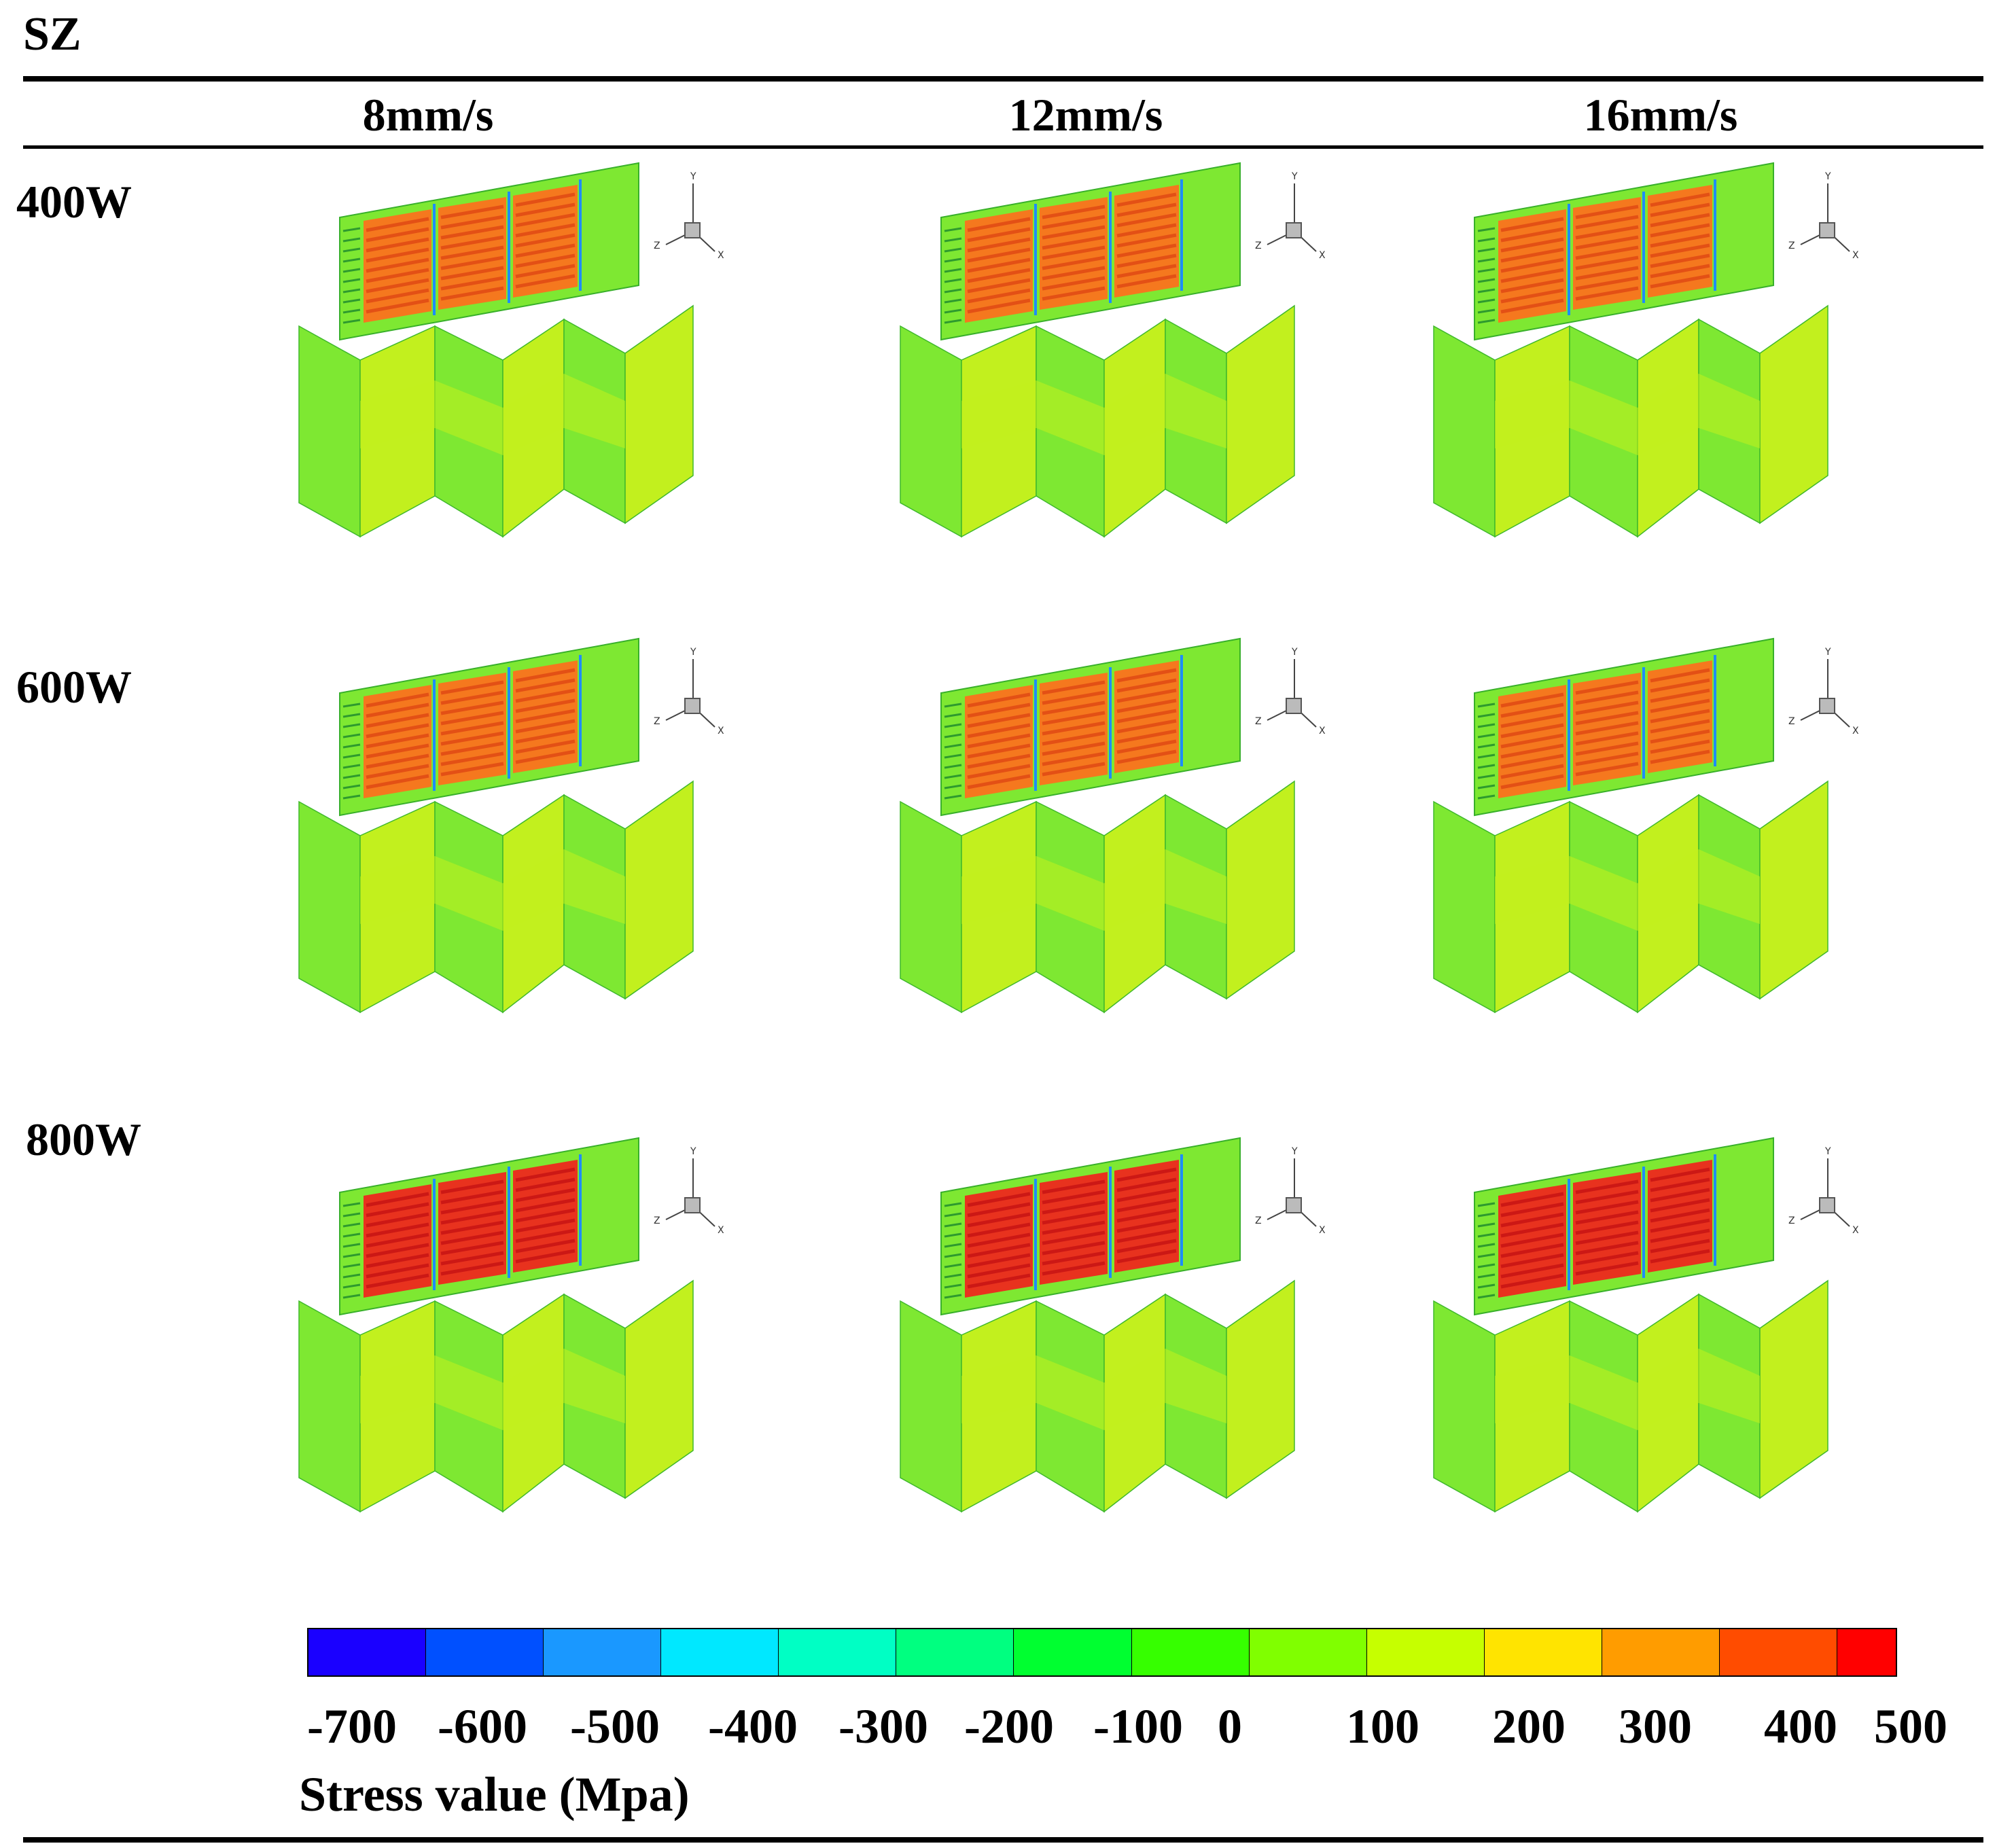 The image size is (1997, 1848). Describe the element at coordinates (482, 1726) in the screenshot. I see `colorbar-tick: -600` at that location.